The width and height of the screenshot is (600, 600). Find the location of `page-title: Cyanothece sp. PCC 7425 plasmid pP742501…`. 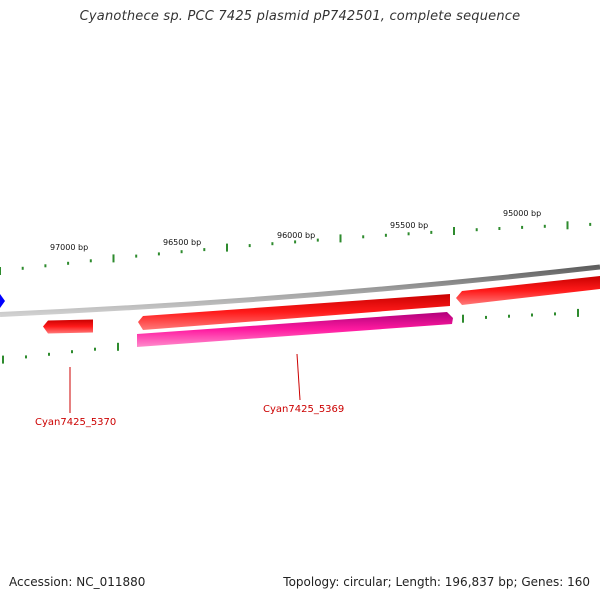

page-title: Cyanothece sp. PCC 7425 plasmid pP742501… is located at coordinates (300, 16).